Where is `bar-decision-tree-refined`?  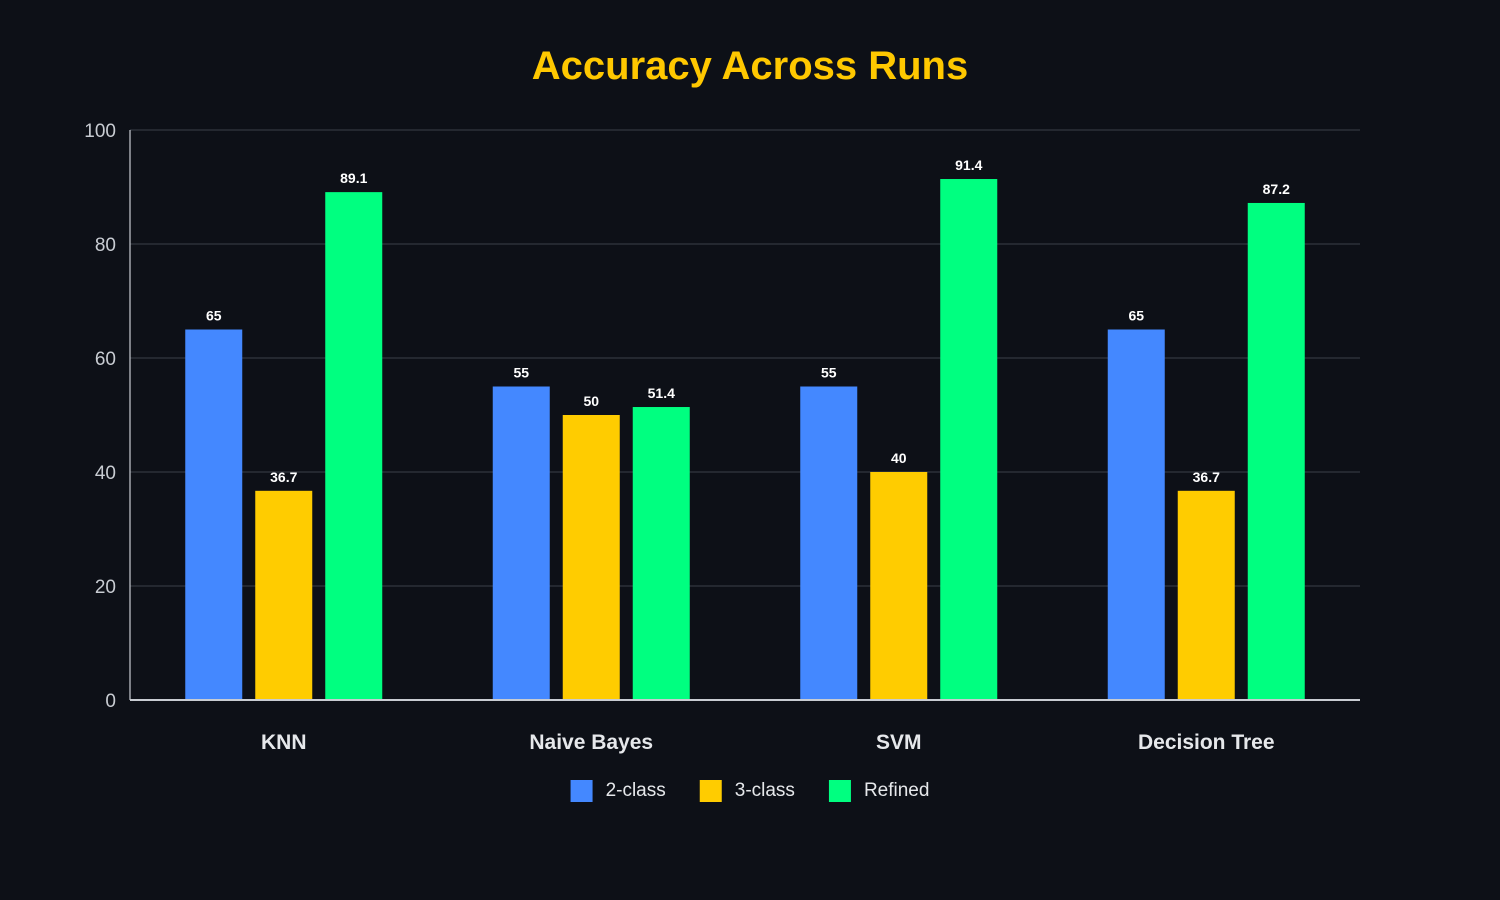 bar-decision-tree-refined is located at coordinates (1276, 451).